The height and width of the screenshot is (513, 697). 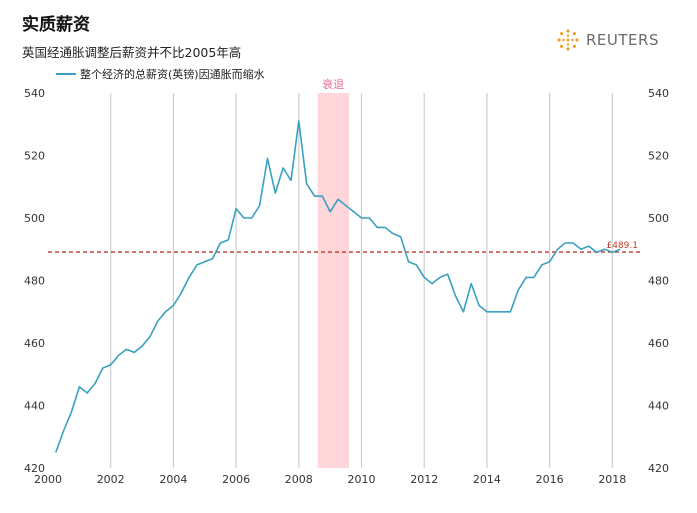 What do you see at coordinates (362, 479) in the screenshot?
I see `x-tick-label: 2010` at bounding box center [362, 479].